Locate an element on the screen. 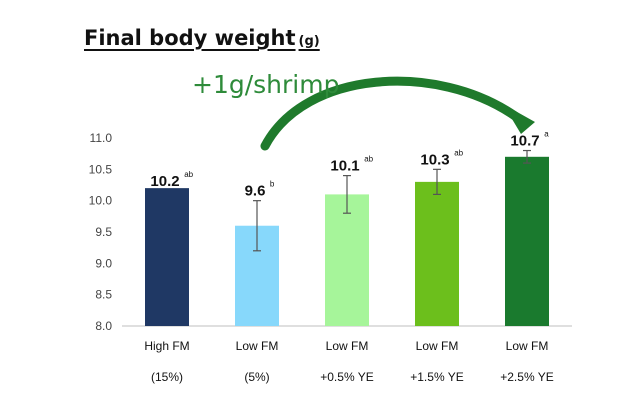 The height and width of the screenshot is (420, 640). significance-label-1: b is located at coordinates (272, 184).